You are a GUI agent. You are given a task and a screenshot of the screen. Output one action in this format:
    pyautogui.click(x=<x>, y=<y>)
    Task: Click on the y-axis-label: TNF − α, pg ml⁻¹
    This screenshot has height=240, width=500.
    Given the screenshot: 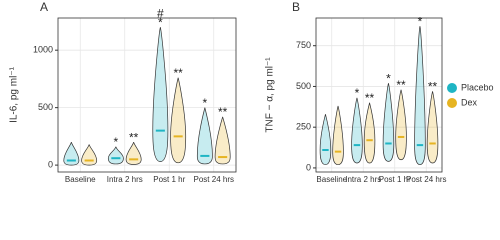 What is the action you would take?
    pyautogui.click(x=270, y=95)
    